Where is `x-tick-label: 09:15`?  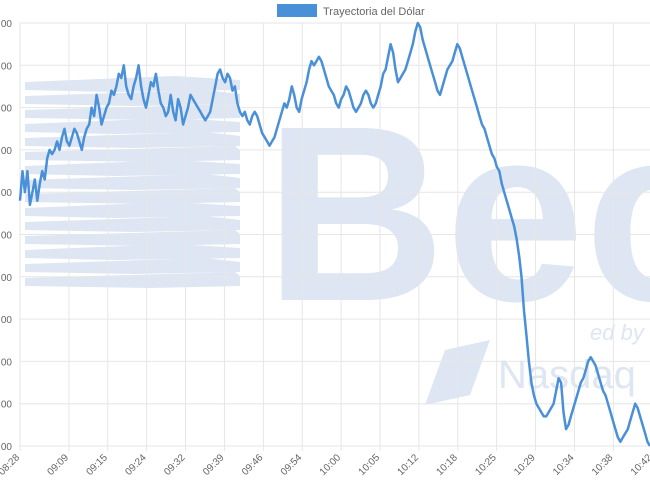 x-tick-label: 09:15 is located at coordinates (97, 465).